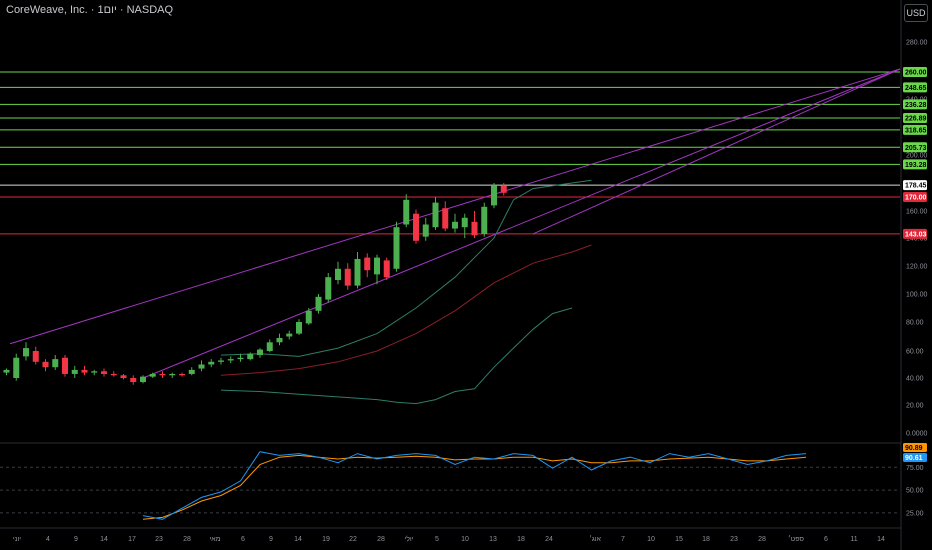 The image size is (932, 550). Describe the element at coordinates (623, 539) in the screenshot. I see `date-tick-label: 7` at that location.